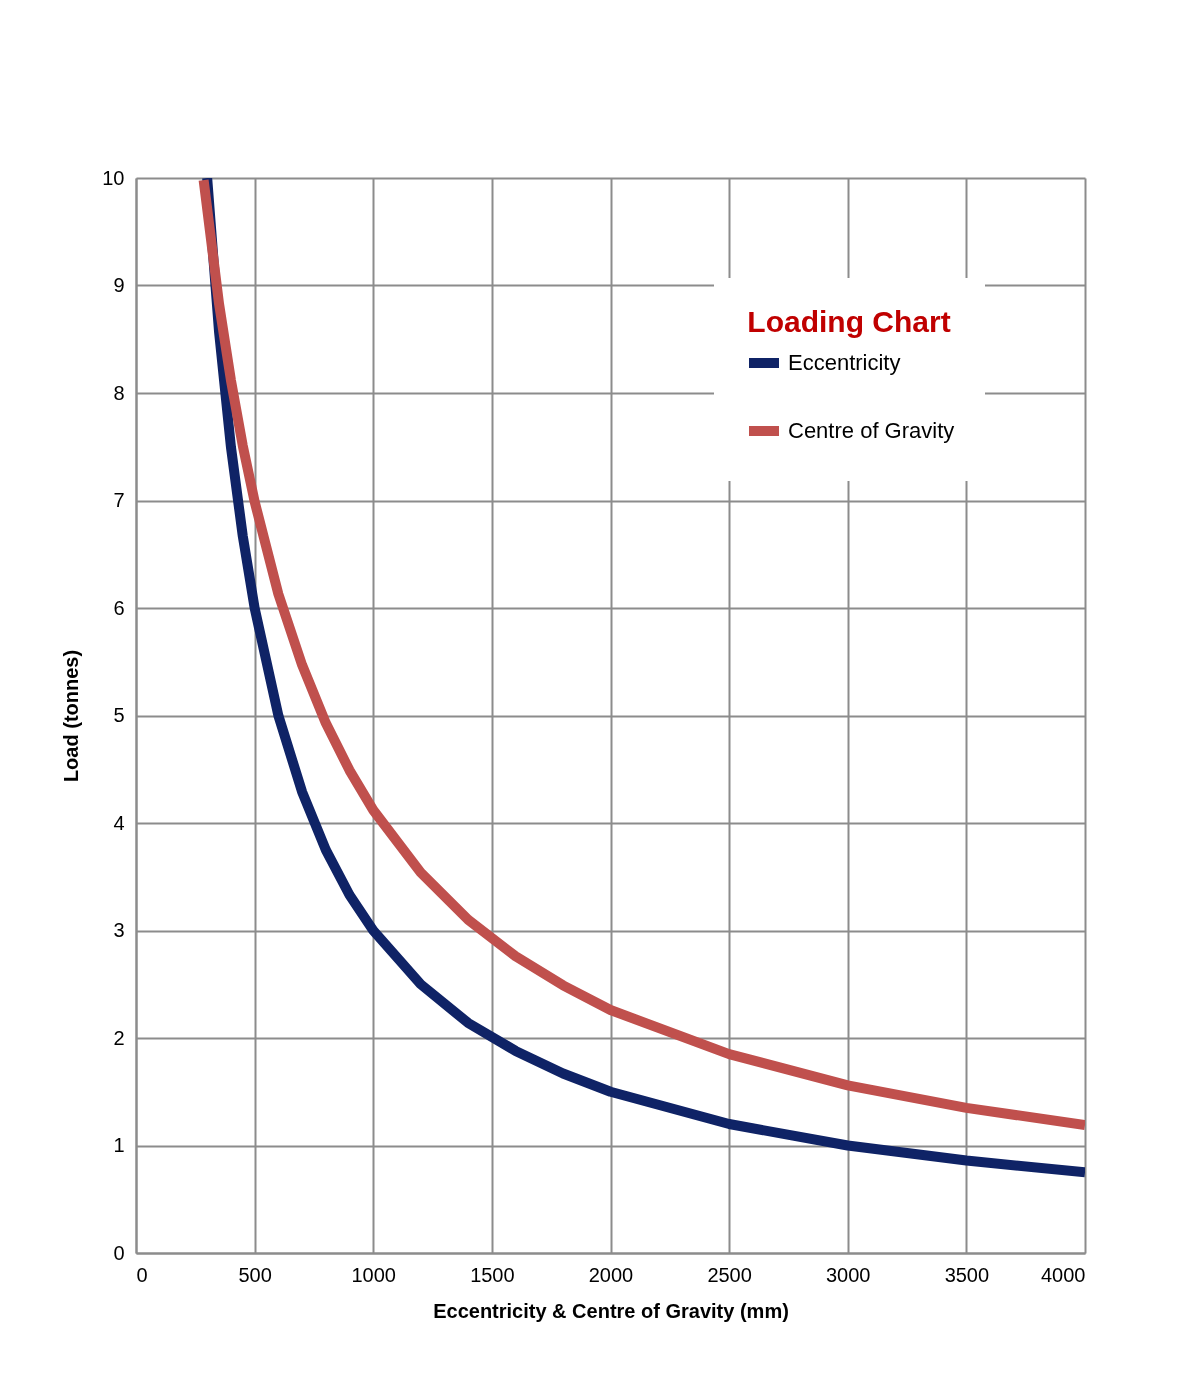 This screenshot has height=1382, width=1182. What do you see at coordinates (119, 392) in the screenshot?
I see `y-tick-label: 8` at bounding box center [119, 392].